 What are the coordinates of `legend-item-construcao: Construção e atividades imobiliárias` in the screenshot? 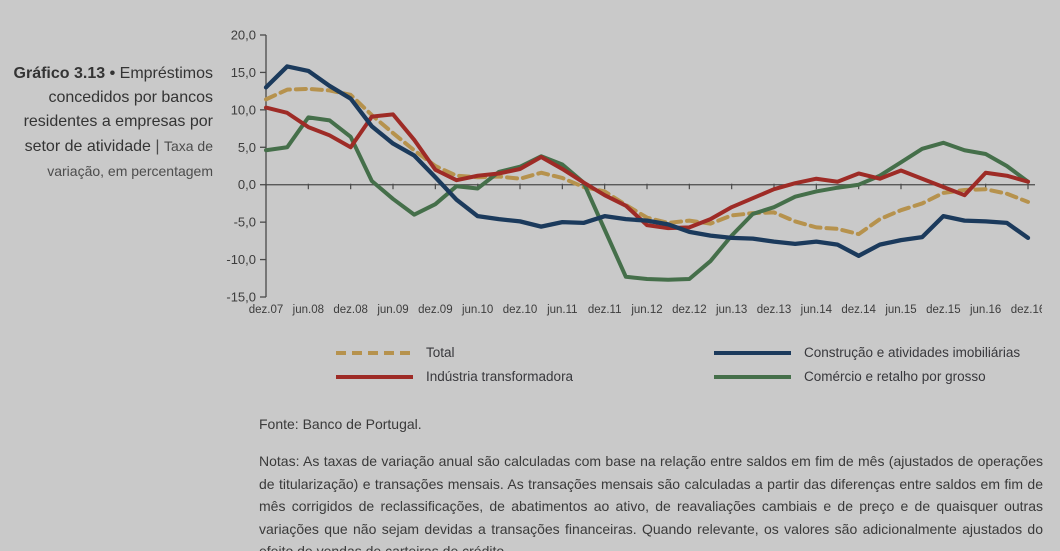 It's located at (867, 352).